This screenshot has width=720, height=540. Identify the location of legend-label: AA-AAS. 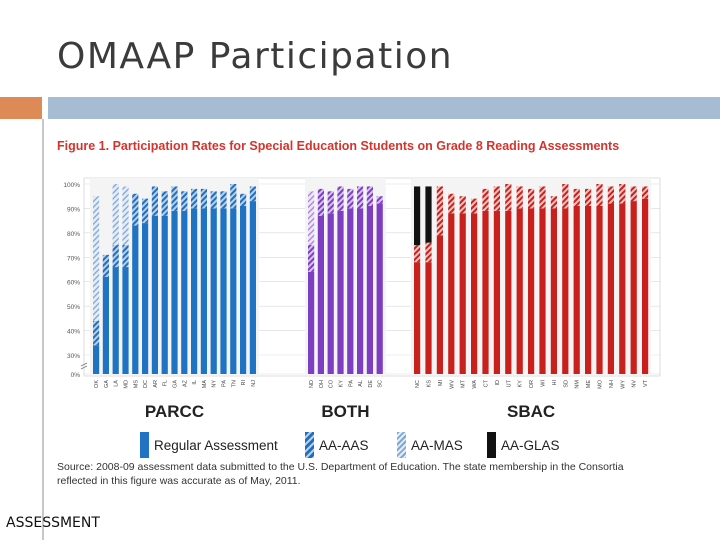
(344, 445).